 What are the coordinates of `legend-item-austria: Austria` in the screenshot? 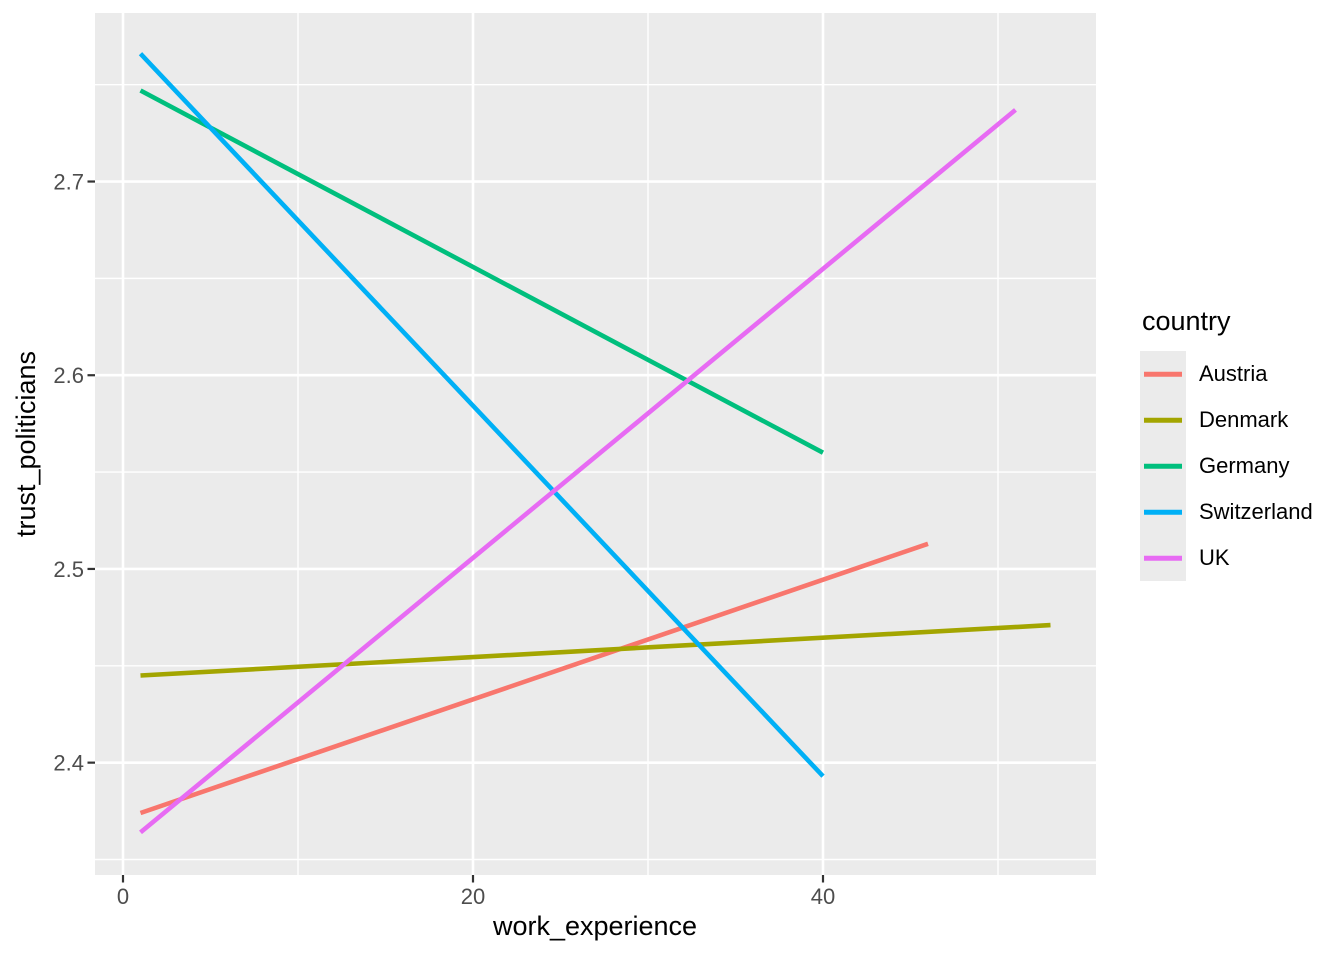 It's located at (1226, 374).